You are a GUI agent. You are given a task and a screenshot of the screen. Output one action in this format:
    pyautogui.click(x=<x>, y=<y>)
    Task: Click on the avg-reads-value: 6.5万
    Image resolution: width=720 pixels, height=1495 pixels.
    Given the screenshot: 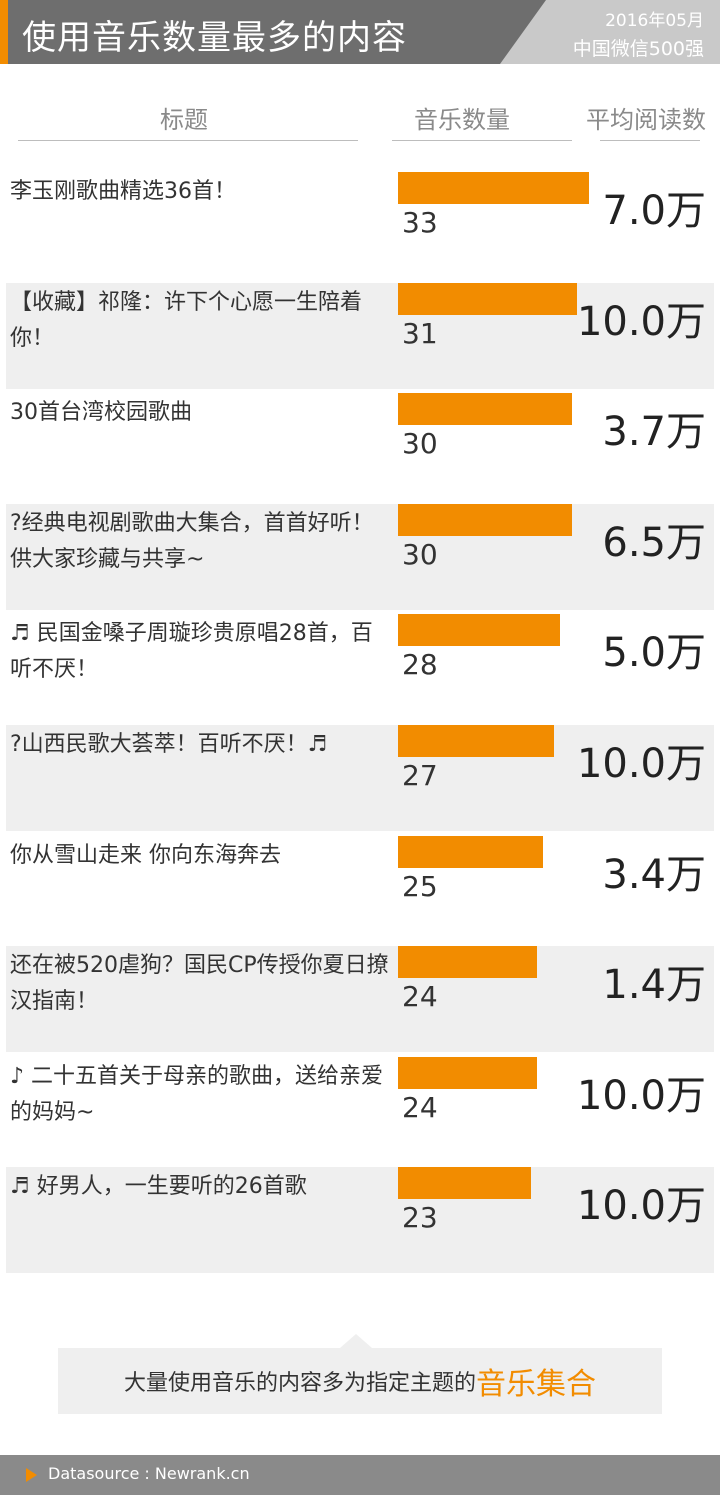 What is the action you would take?
    pyautogui.click(x=654, y=542)
    